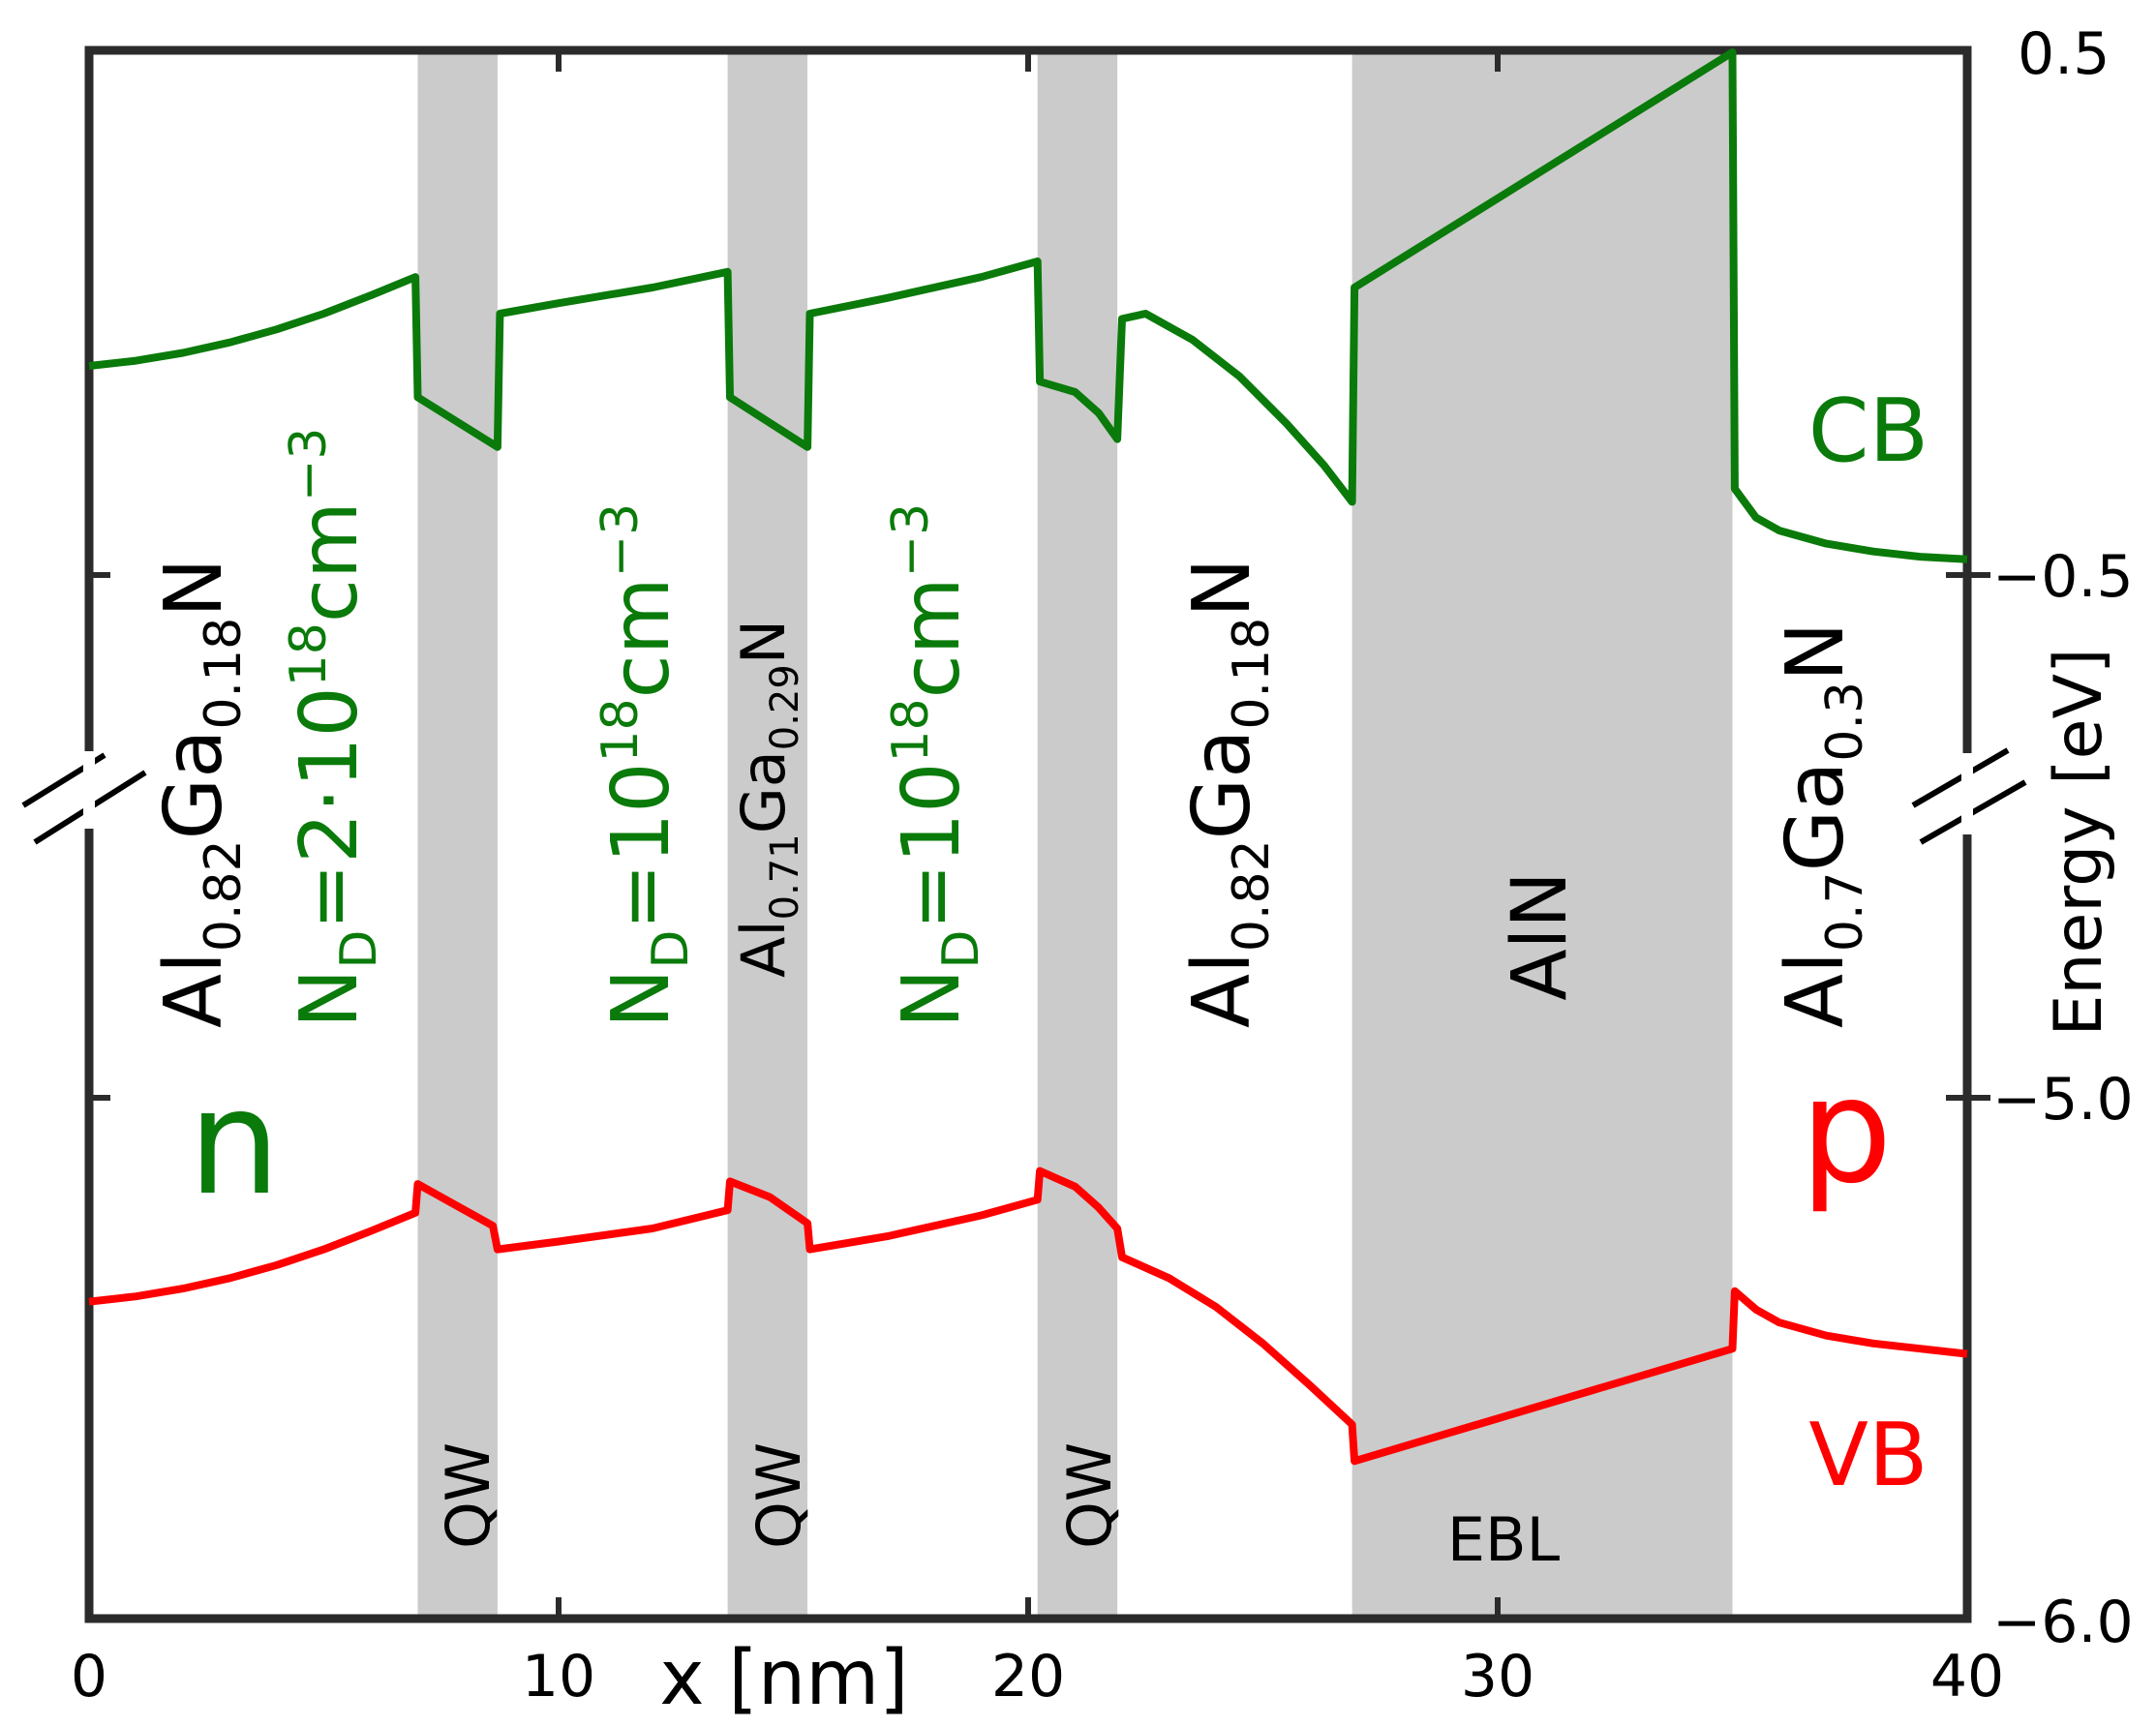 The height and width of the screenshot is (1727, 2156). I want to click on barrier1-doping-eq: =10, so click(641, 846).